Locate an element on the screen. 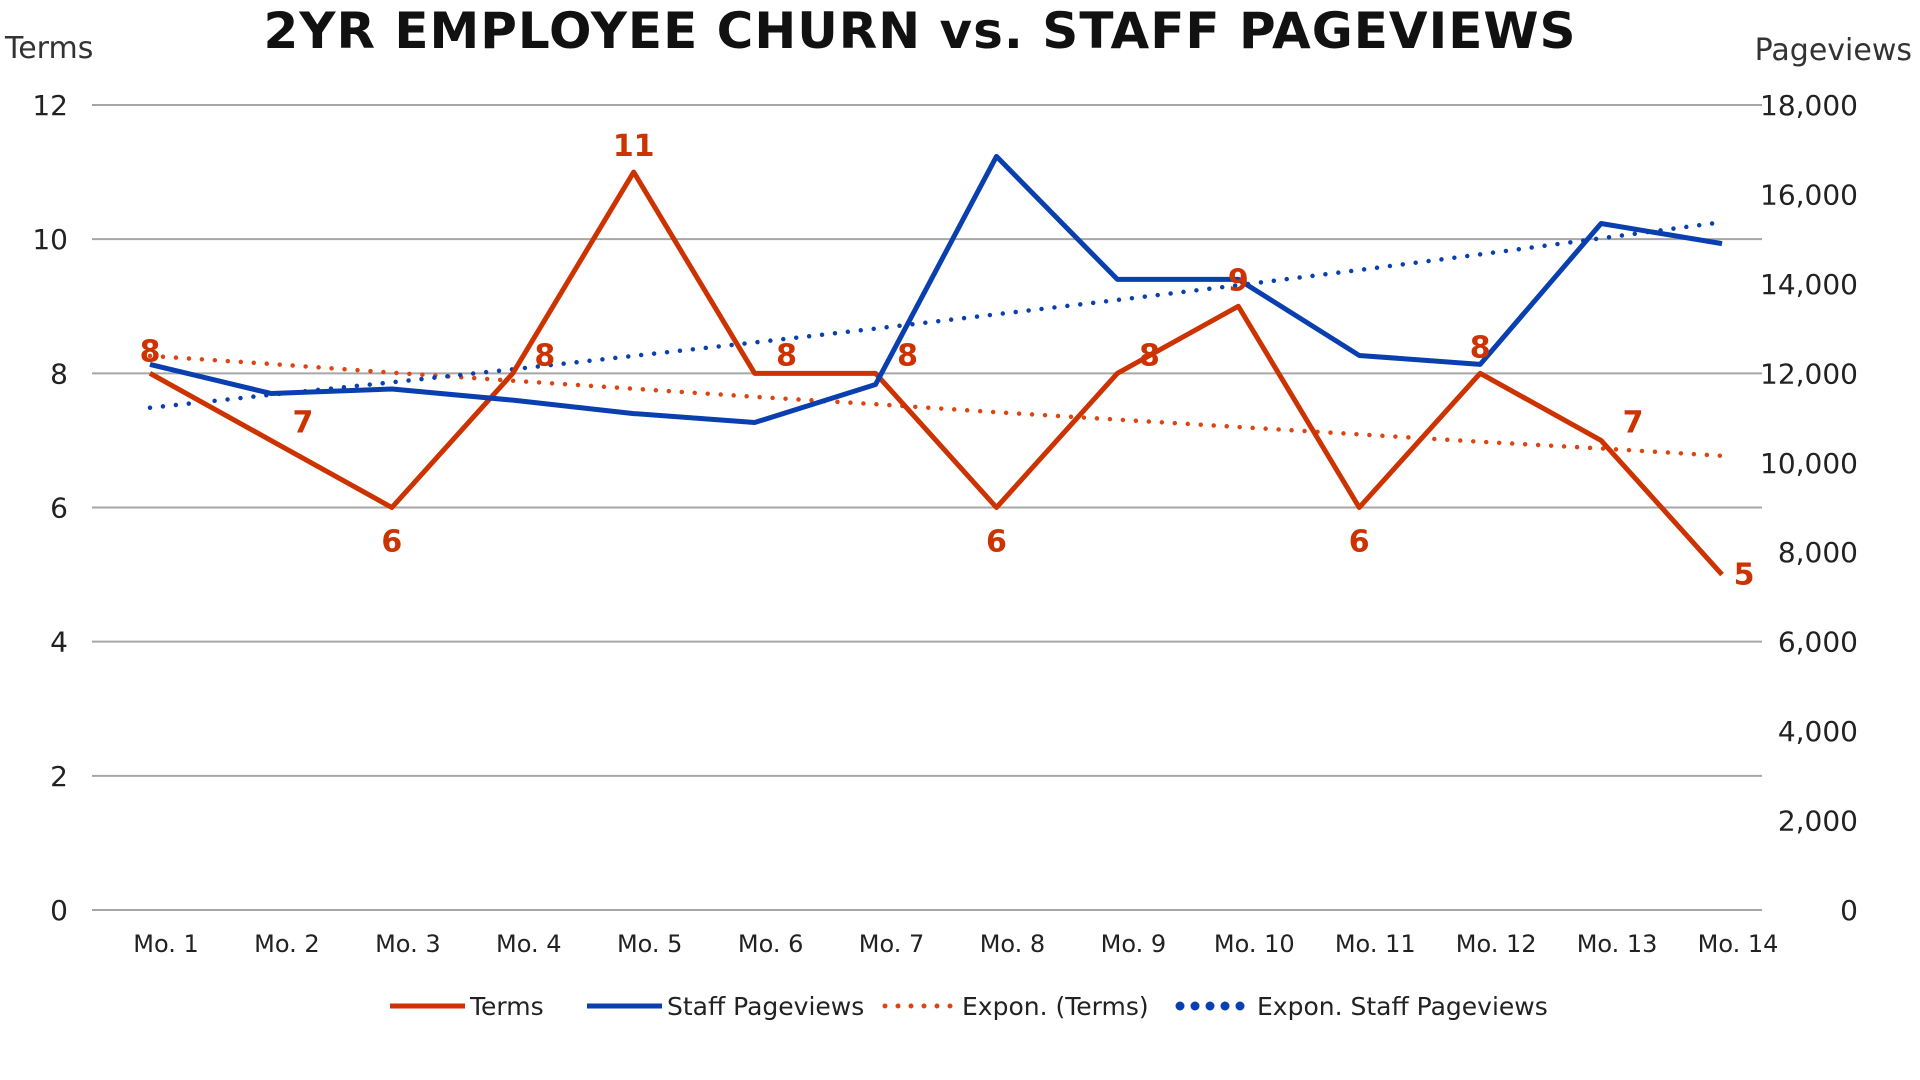 The height and width of the screenshot is (1080, 1920). series-line-expon-terms is located at coordinates (936, 406).